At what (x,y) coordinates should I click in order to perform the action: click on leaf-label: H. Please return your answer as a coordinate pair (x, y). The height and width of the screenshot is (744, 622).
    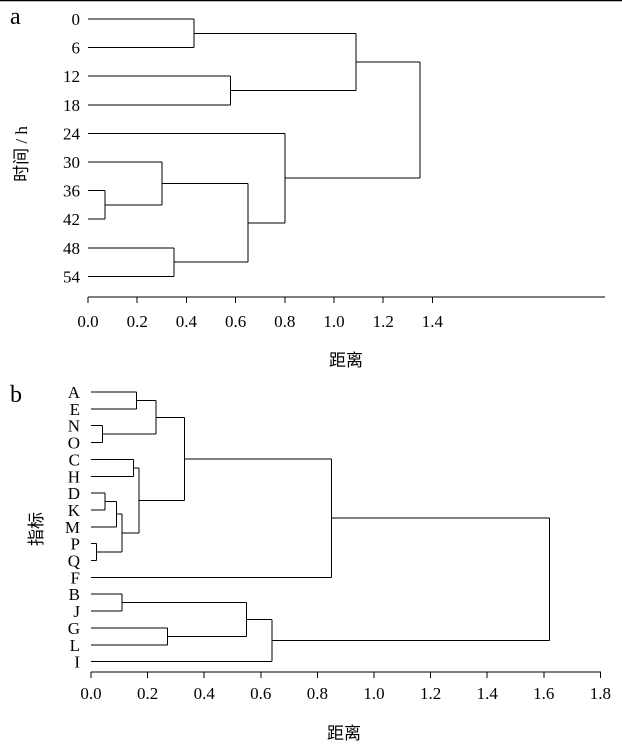
    Looking at the image, I should click on (74, 476).